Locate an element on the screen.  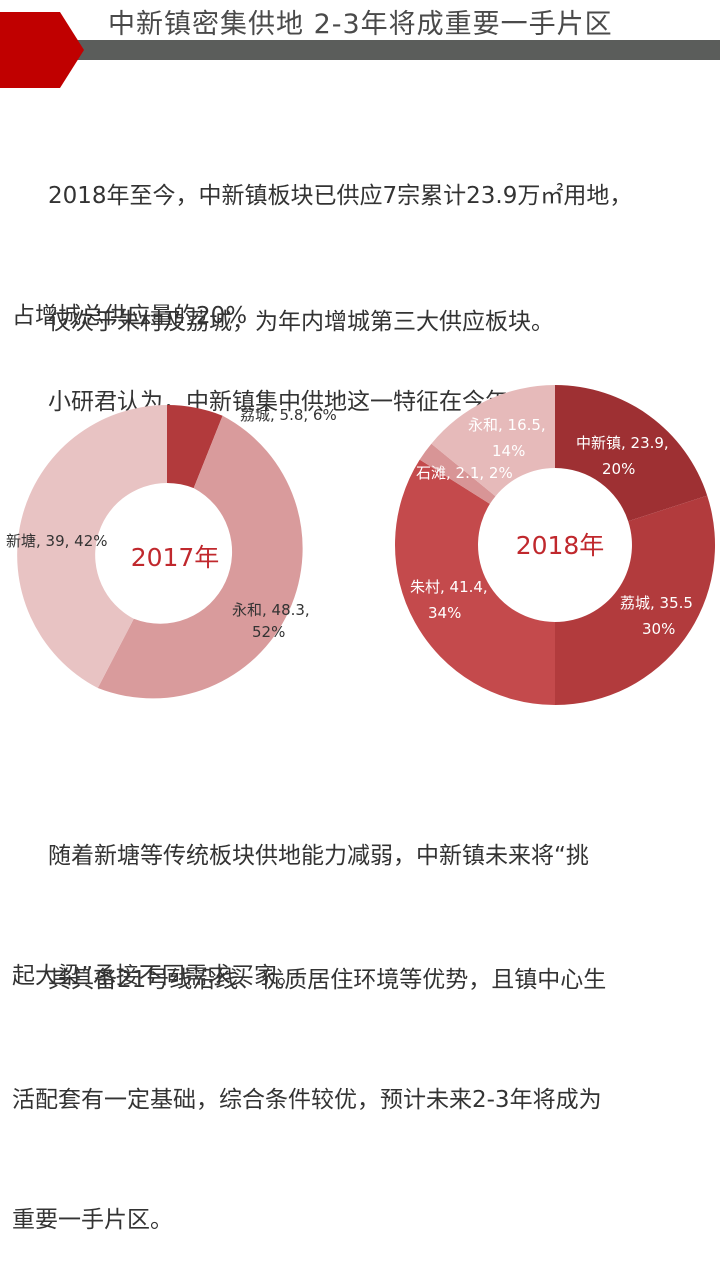
header-bar is located at coordinates (395, 50).